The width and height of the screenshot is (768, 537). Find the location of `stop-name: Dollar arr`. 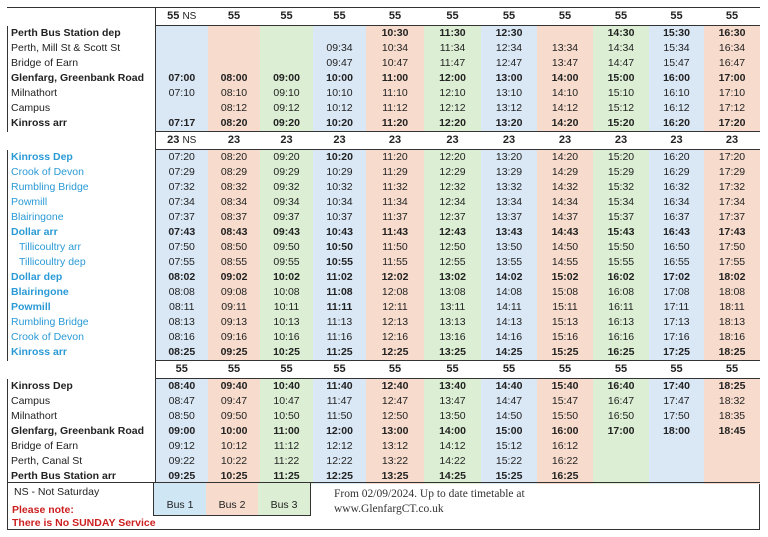

stop-name: Dollar arr is located at coordinates (34, 232).